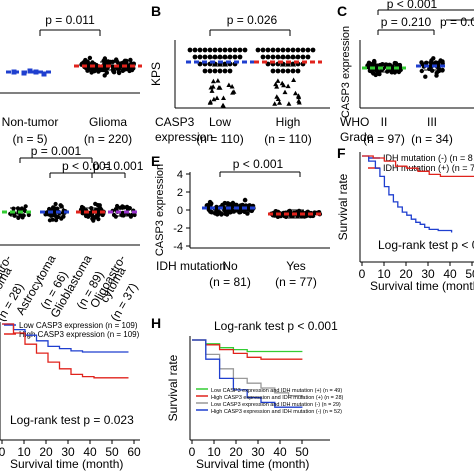 The width and height of the screenshot is (474, 474). What do you see at coordinates (428, 274) in the screenshot?
I see `tick-label: 30` at bounding box center [428, 274].